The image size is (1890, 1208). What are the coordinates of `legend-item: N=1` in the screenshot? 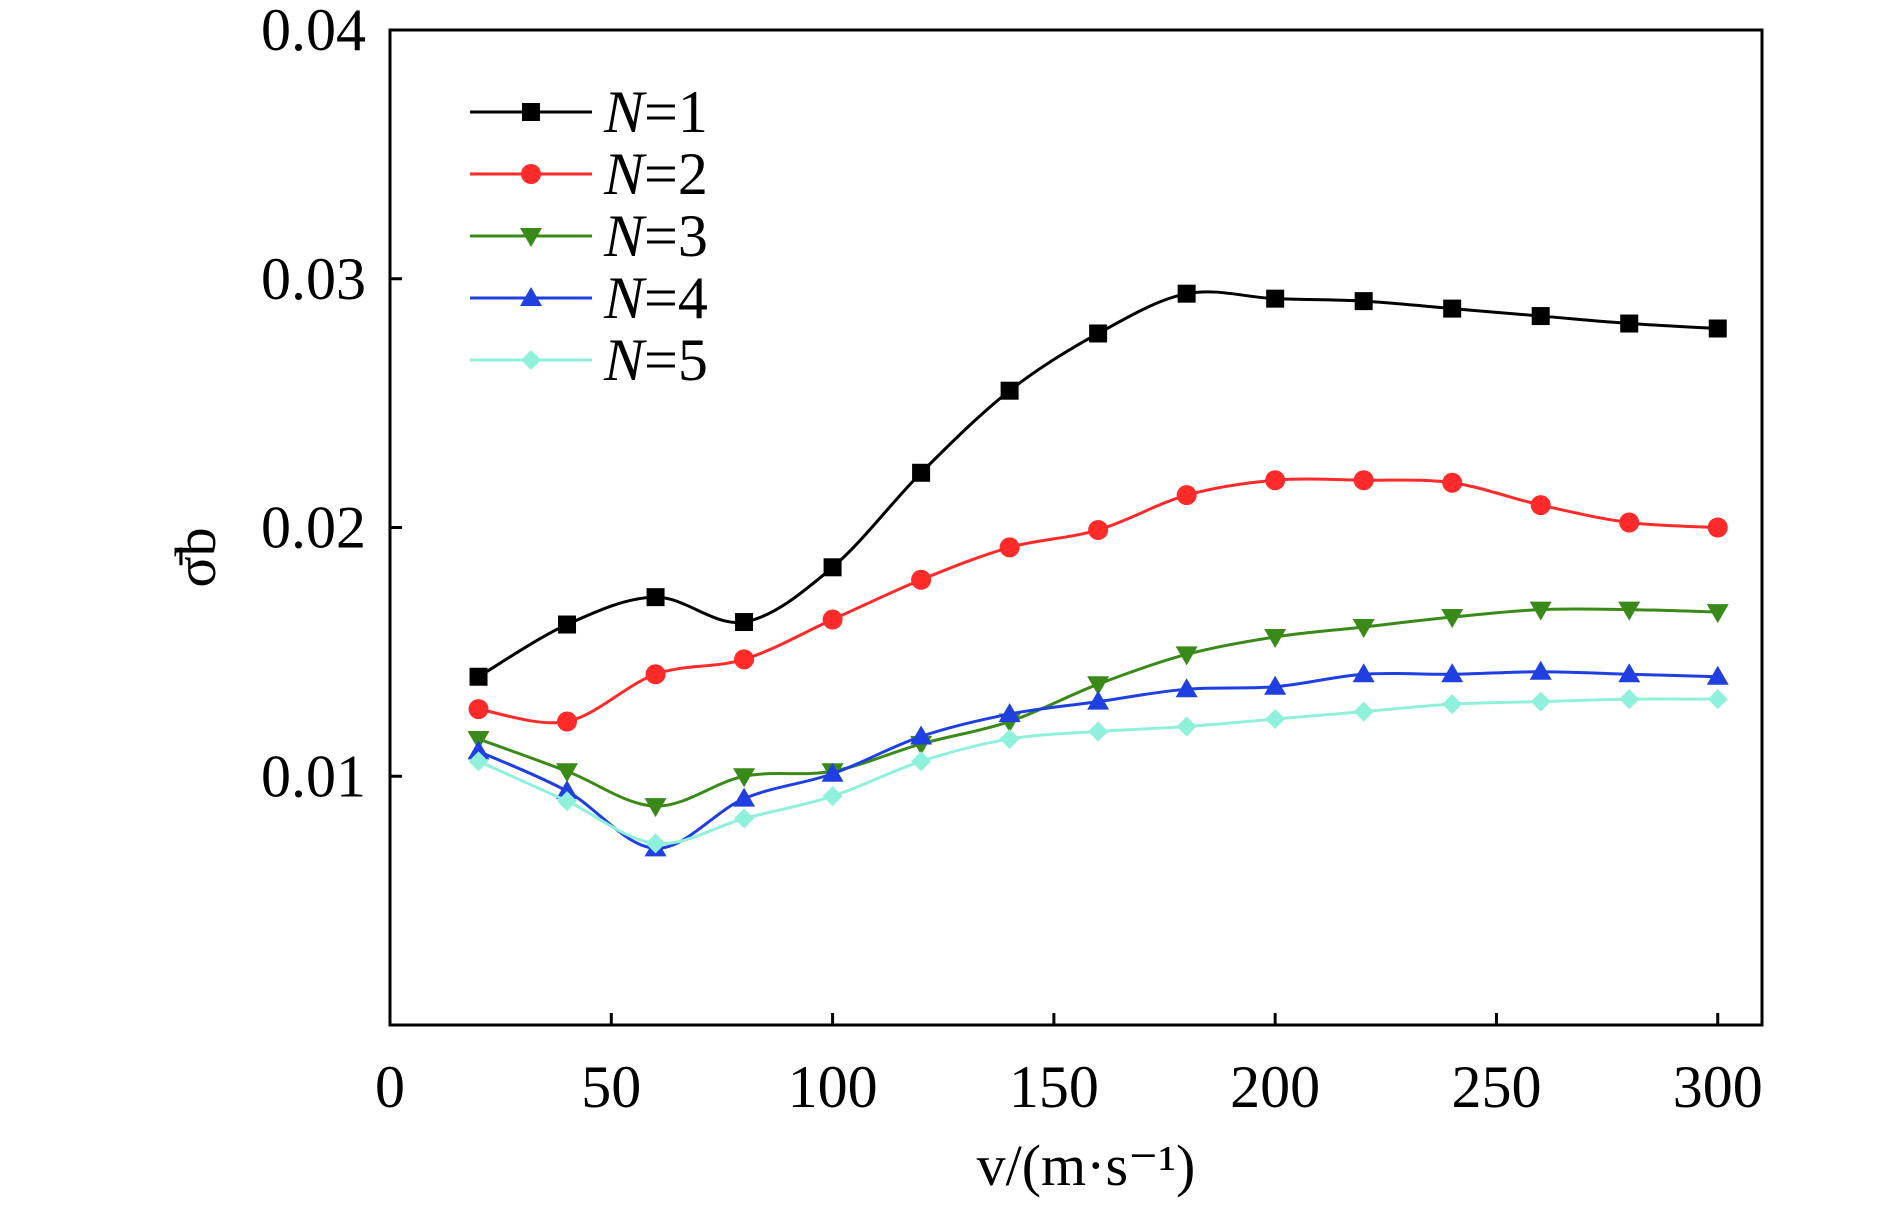 It's located at (589, 112).